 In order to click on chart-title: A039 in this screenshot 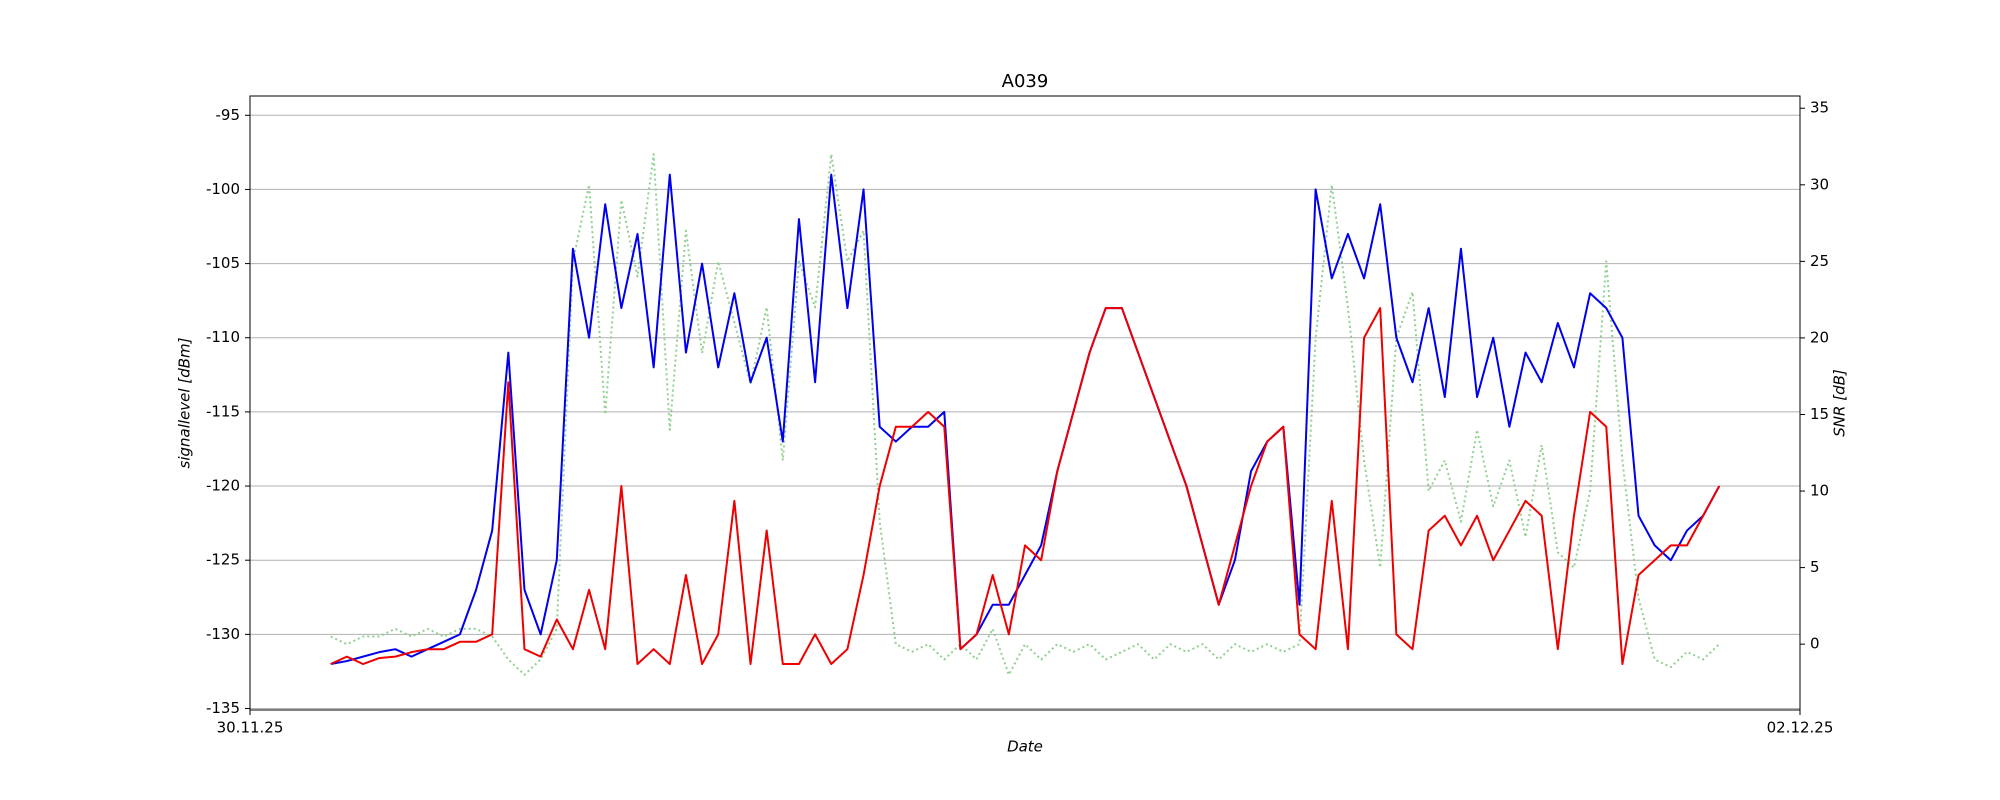, I will do `click(1025, 81)`.